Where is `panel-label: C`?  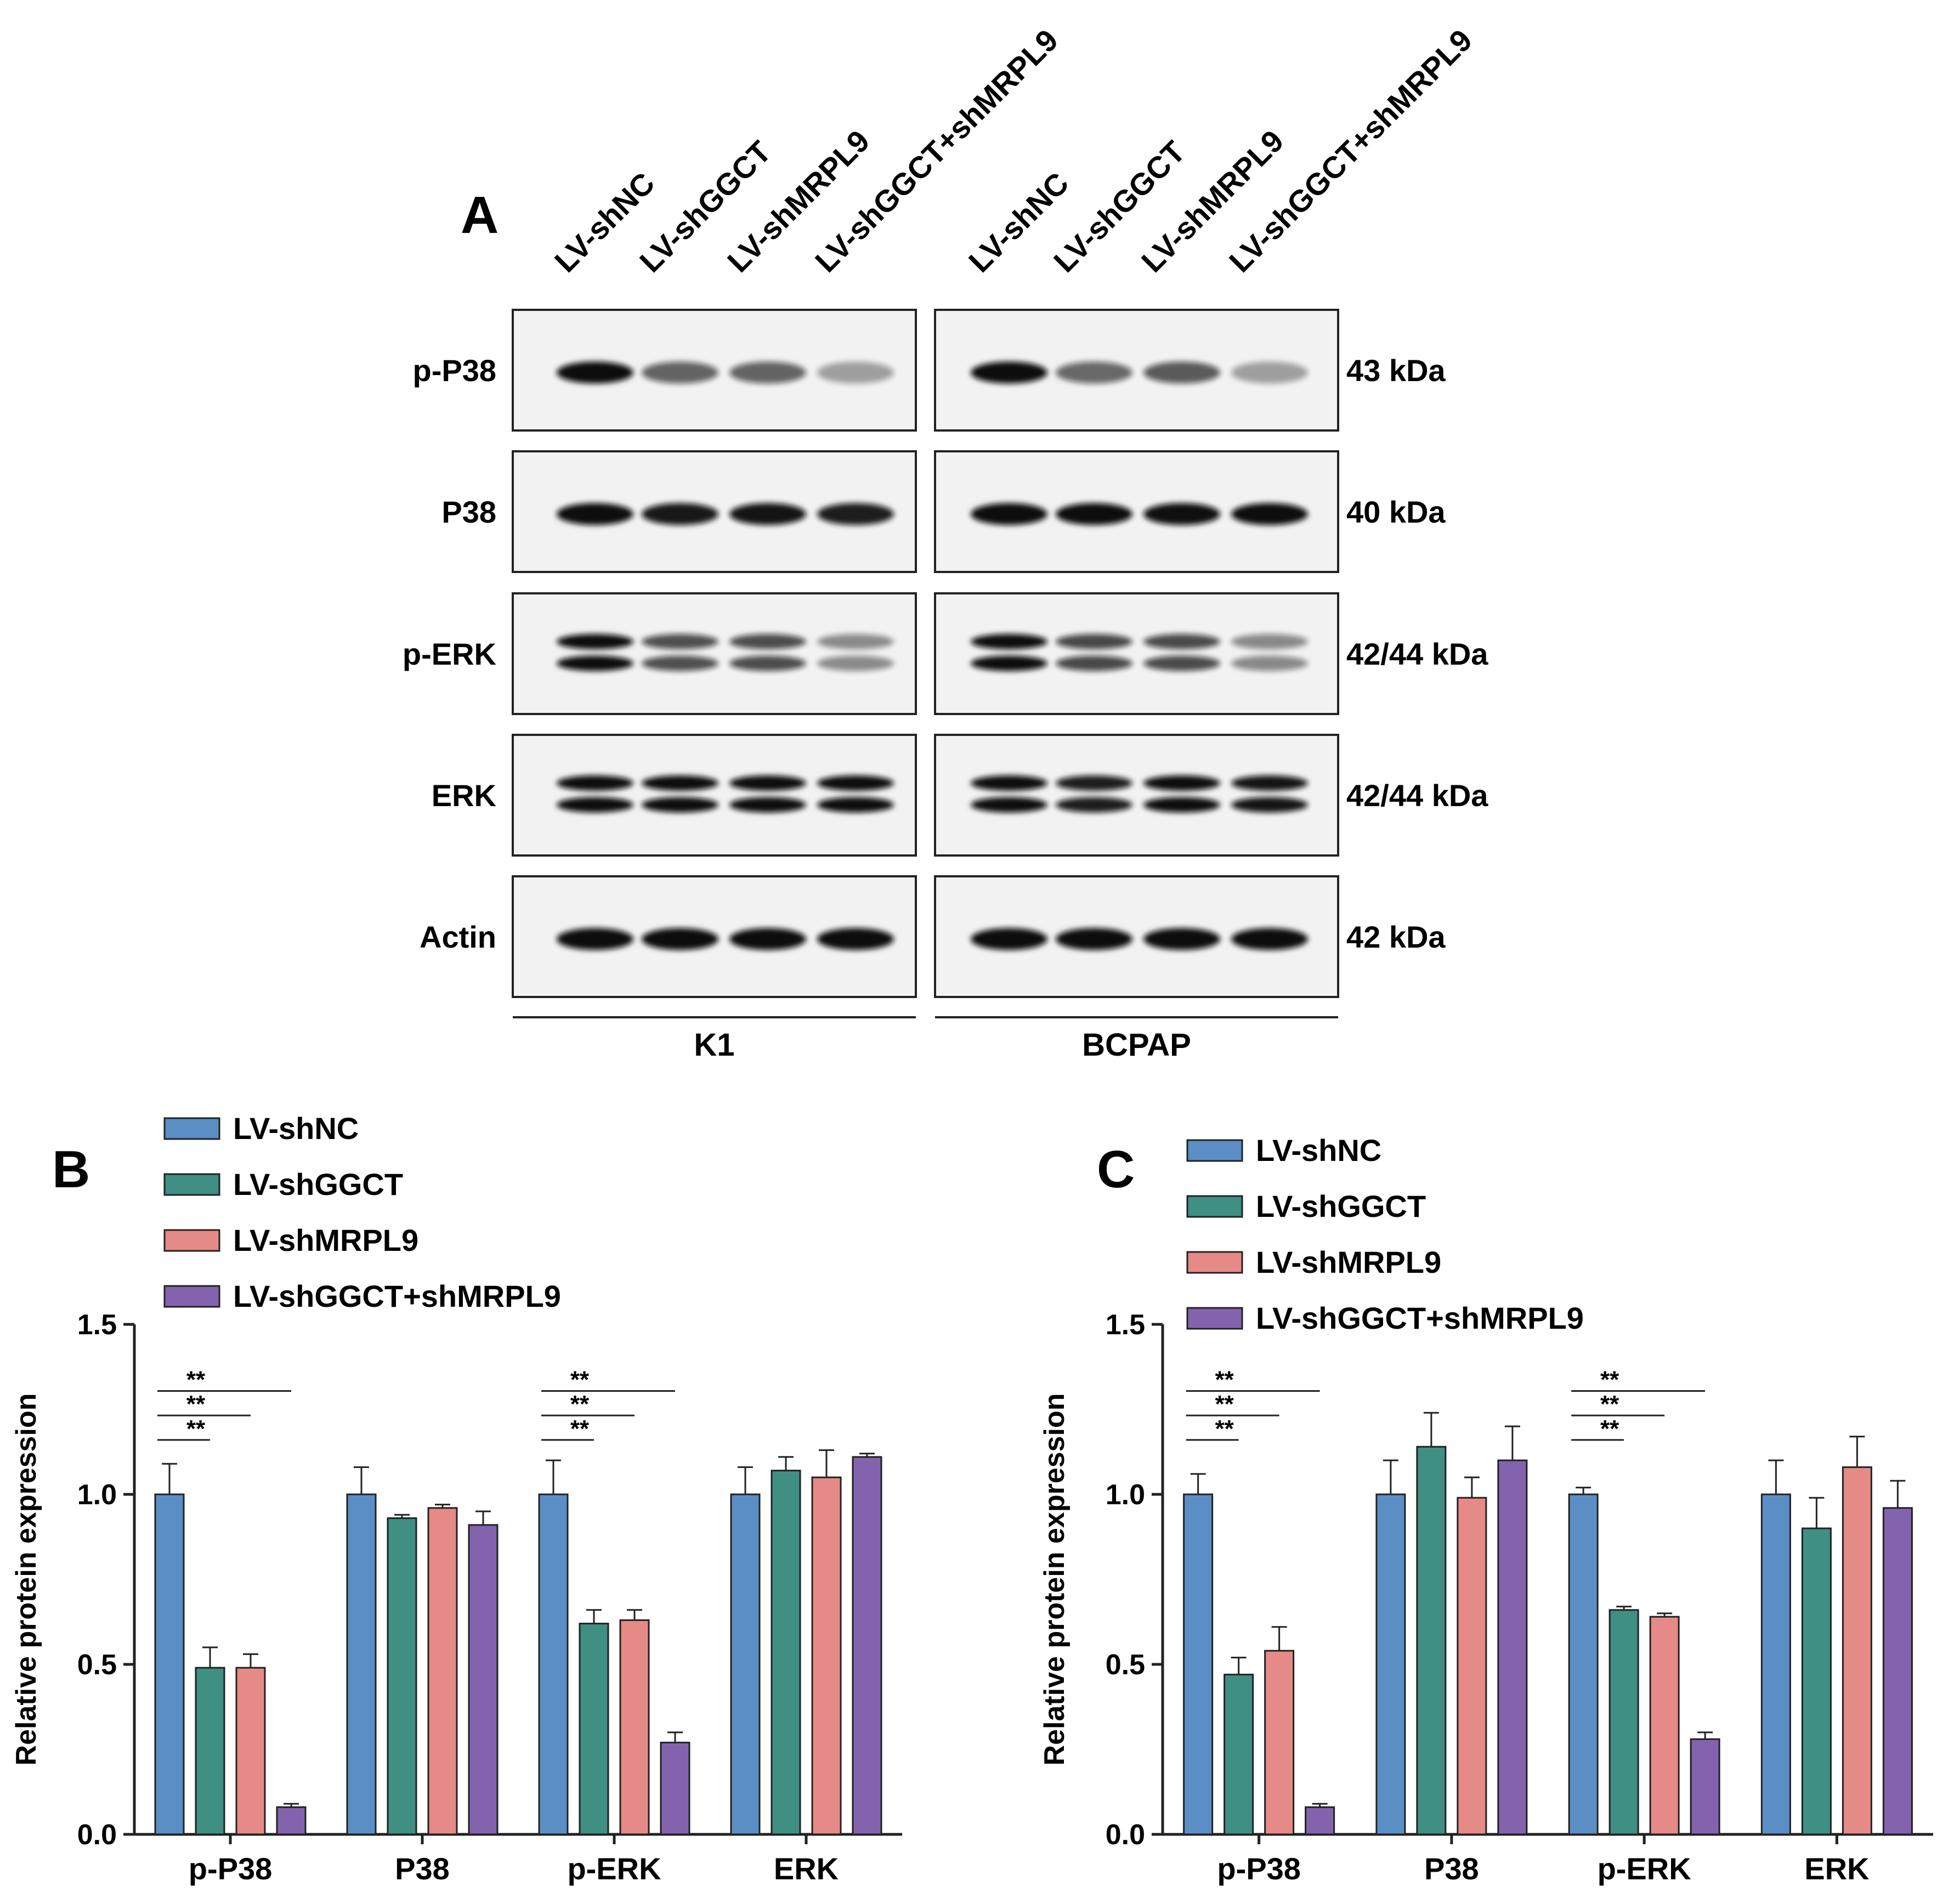 panel-label: C is located at coordinates (1116, 1169).